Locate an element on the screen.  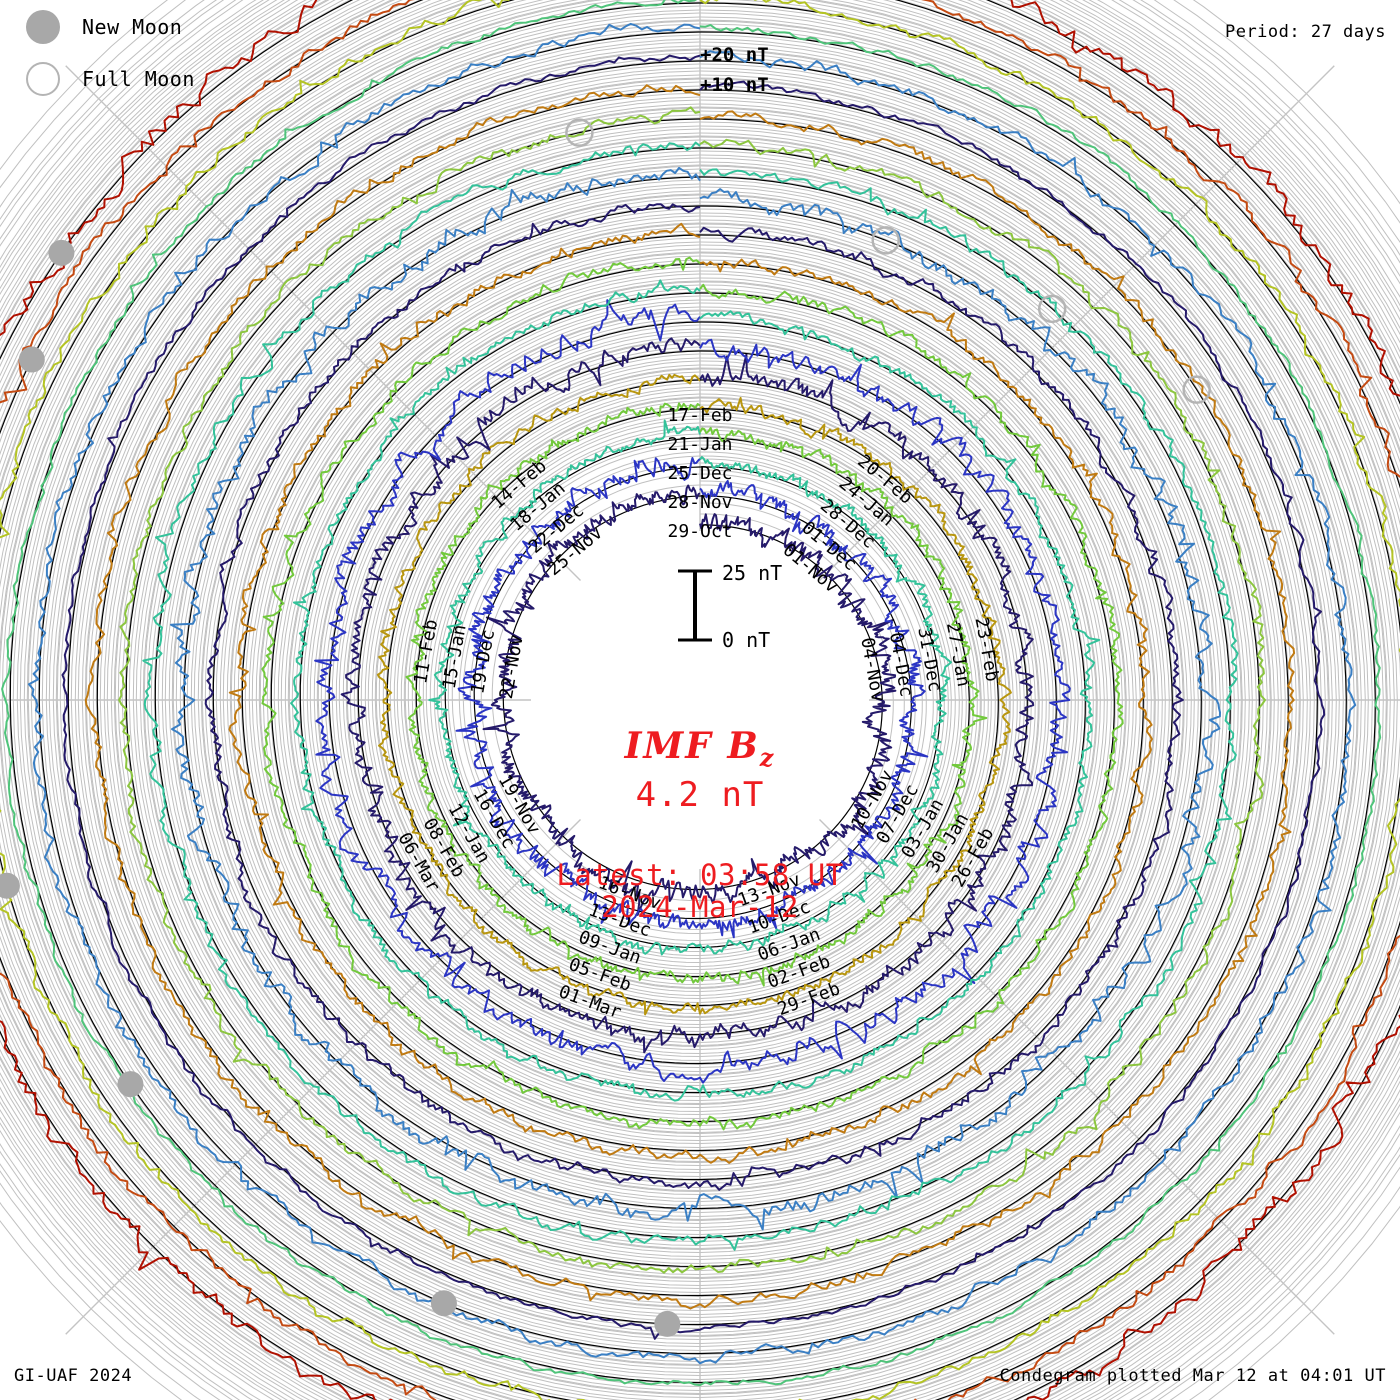
ring-label-20nt: +20 nT is located at coordinates (734, 55).